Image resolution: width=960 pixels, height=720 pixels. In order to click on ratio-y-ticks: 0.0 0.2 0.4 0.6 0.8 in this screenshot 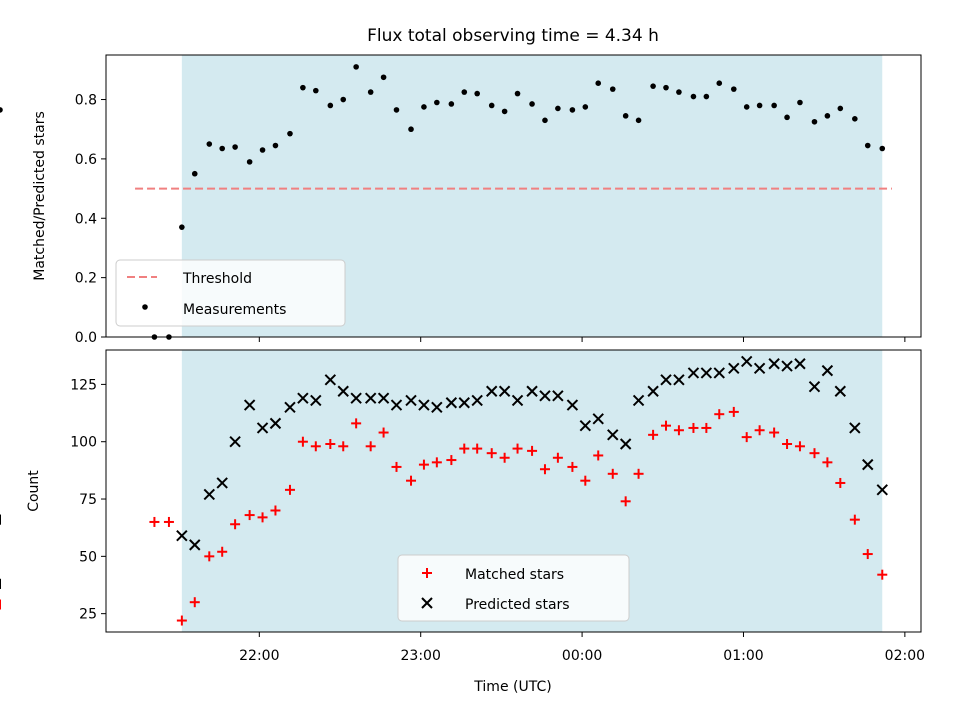, I will do `click(90, 219)`.